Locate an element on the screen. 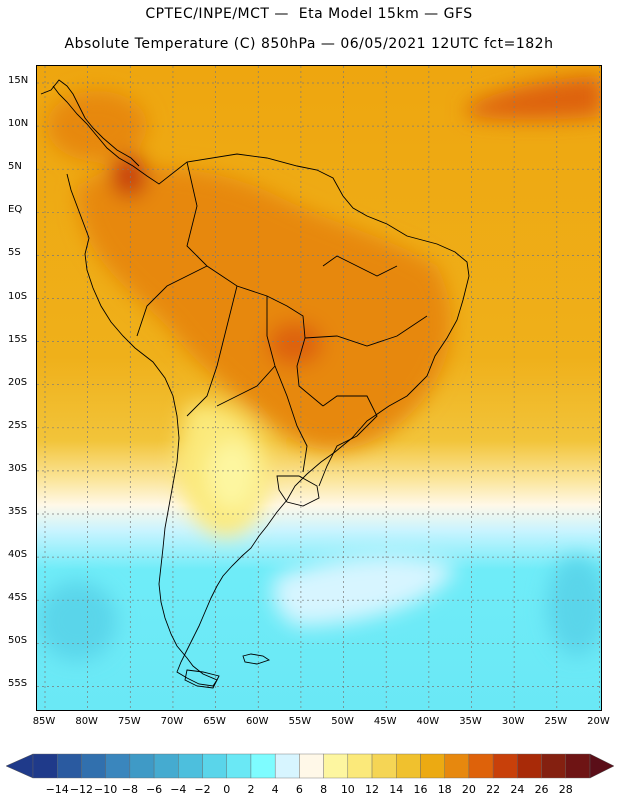 This screenshot has height=800, width=618. longitude-label: 70W is located at coordinates (172, 721).